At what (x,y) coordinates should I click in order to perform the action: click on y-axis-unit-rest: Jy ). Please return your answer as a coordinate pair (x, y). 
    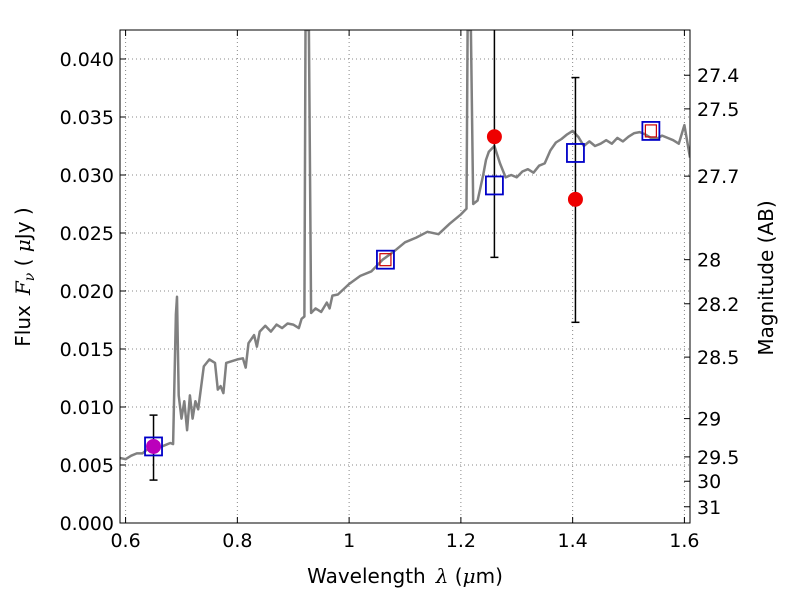
    Looking at the image, I should click on (23, 224).